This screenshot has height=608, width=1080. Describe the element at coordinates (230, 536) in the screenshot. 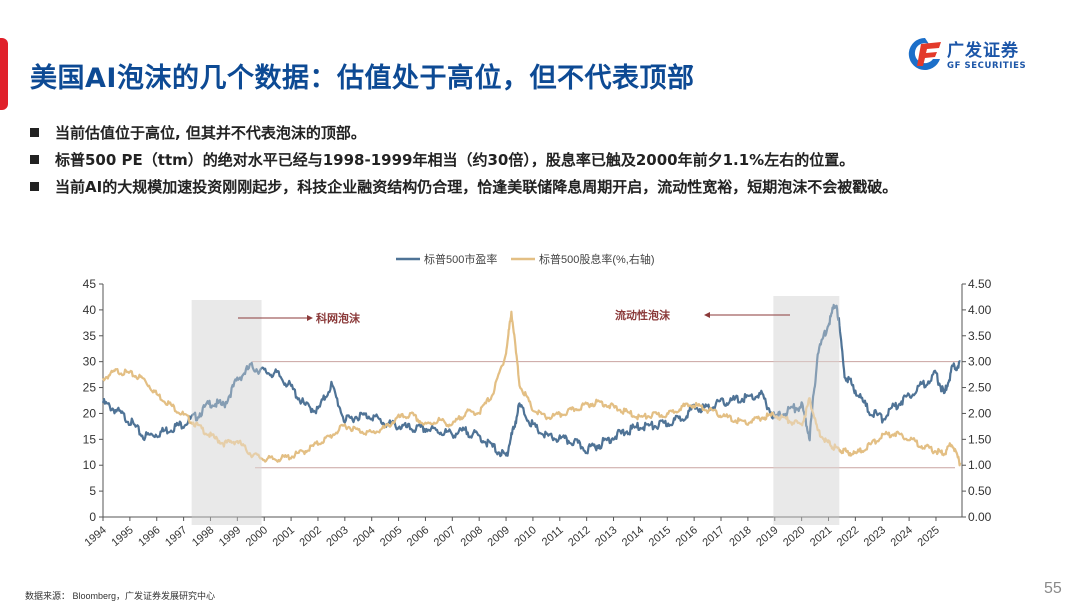

I see `x-tick-label: 1999` at that location.